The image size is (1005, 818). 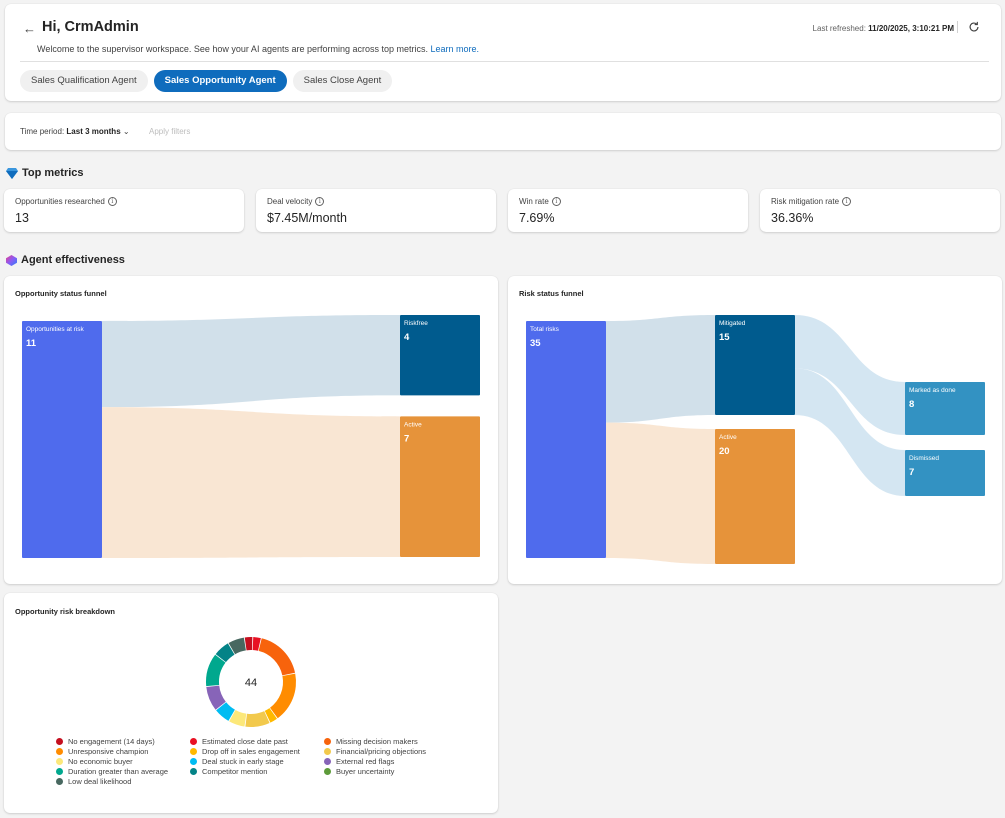 What do you see at coordinates (724, 451) in the screenshot?
I see `sankey-node-value: 20` at bounding box center [724, 451].